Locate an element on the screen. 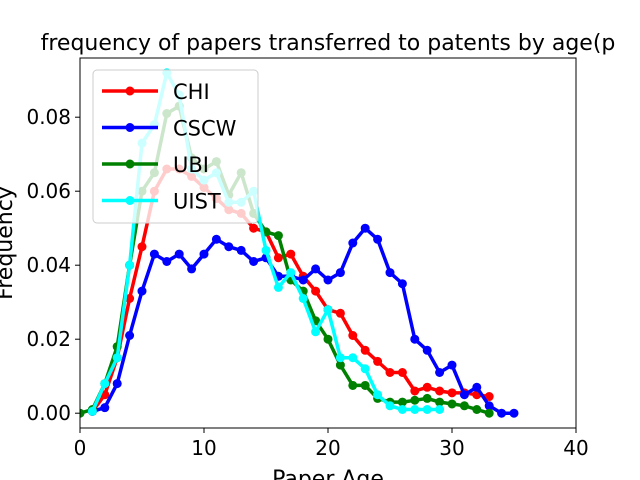 Image resolution: width=640 pixels, height=480 pixels. x-tick-label: 30 is located at coordinates (451, 448).